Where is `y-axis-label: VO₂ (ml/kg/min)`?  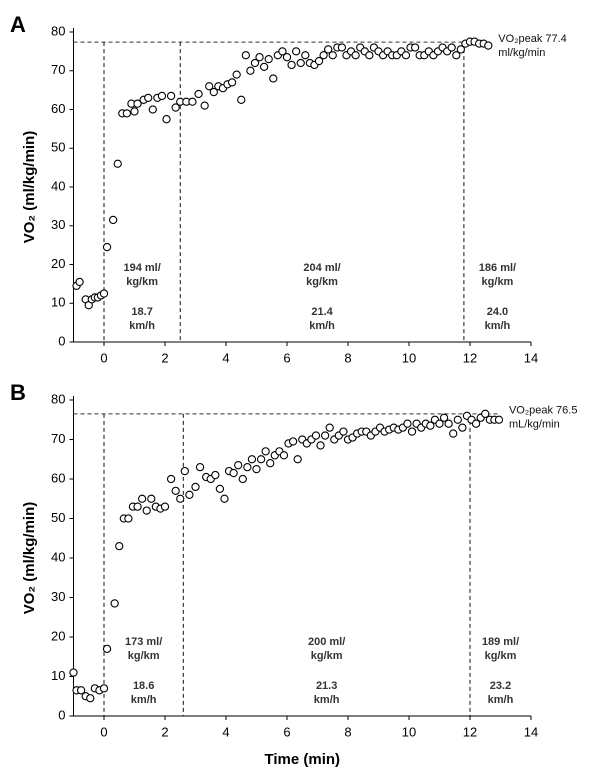
y-axis-label: VO₂ (ml/kg/min) is located at coordinates (29, 558).